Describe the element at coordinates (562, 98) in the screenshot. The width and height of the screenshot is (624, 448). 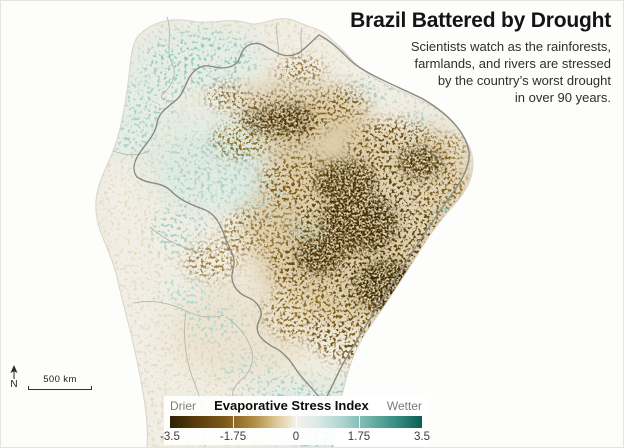
I see `subtitle-line: in over 90 years.` at that location.